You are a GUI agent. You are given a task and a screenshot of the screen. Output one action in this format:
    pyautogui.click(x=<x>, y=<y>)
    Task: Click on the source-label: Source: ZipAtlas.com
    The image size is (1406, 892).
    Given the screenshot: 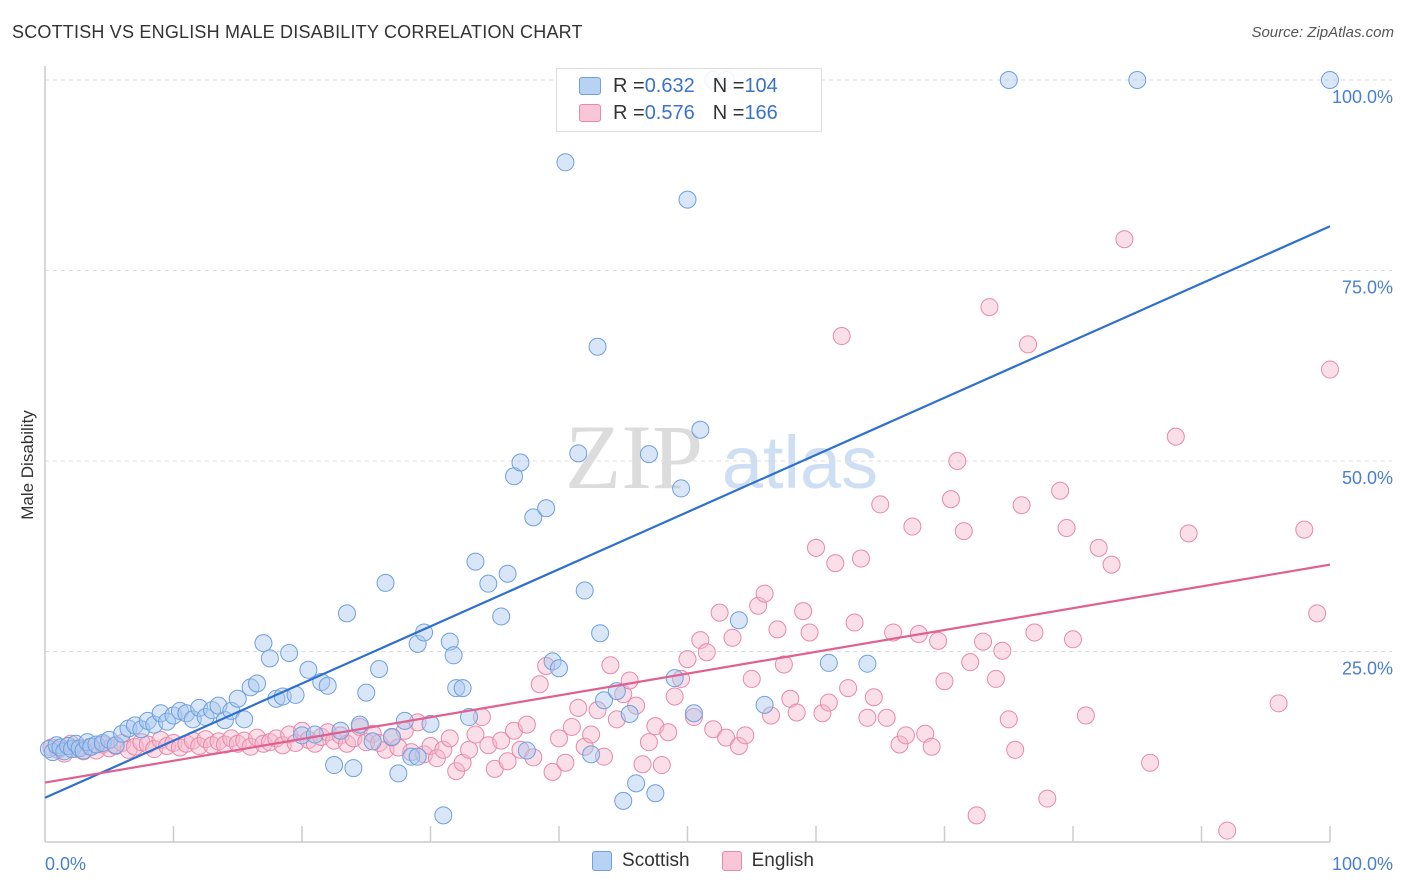 What is the action you would take?
    pyautogui.click(x=1322, y=32)
    